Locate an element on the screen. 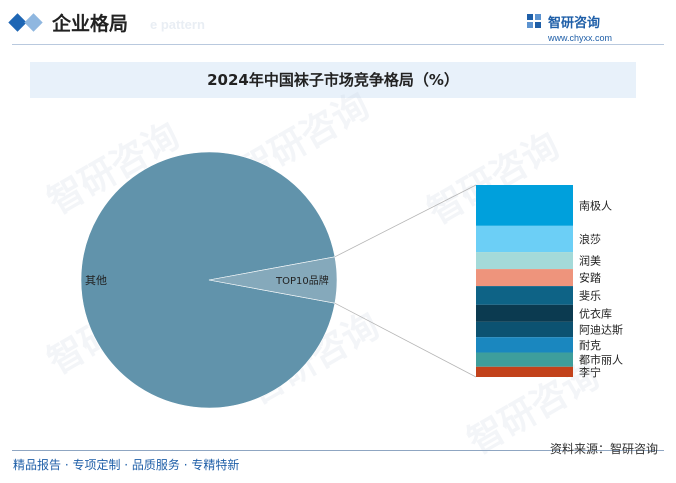  brand-logo-icon is located at coordinates (534, 21).